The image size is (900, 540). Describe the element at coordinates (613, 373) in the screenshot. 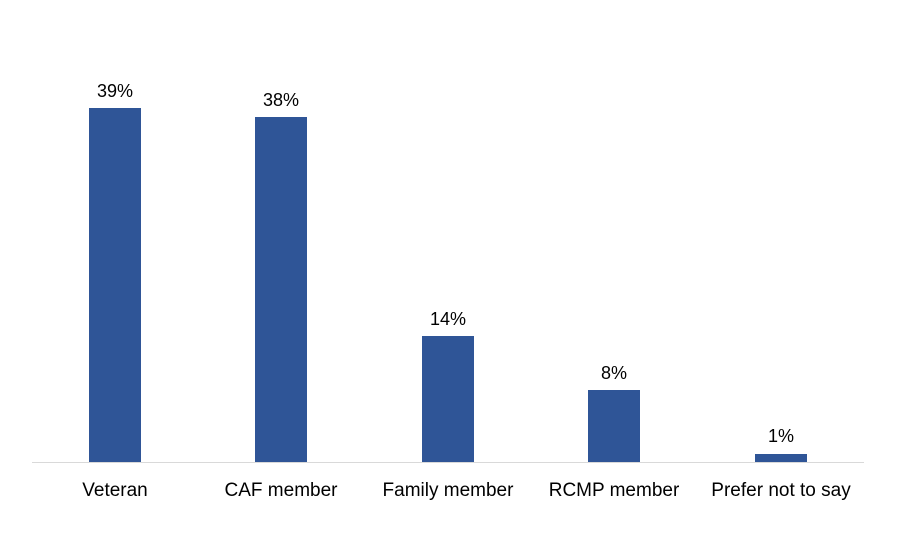

I see `value-label-rcmp-member: 8%` at that location.